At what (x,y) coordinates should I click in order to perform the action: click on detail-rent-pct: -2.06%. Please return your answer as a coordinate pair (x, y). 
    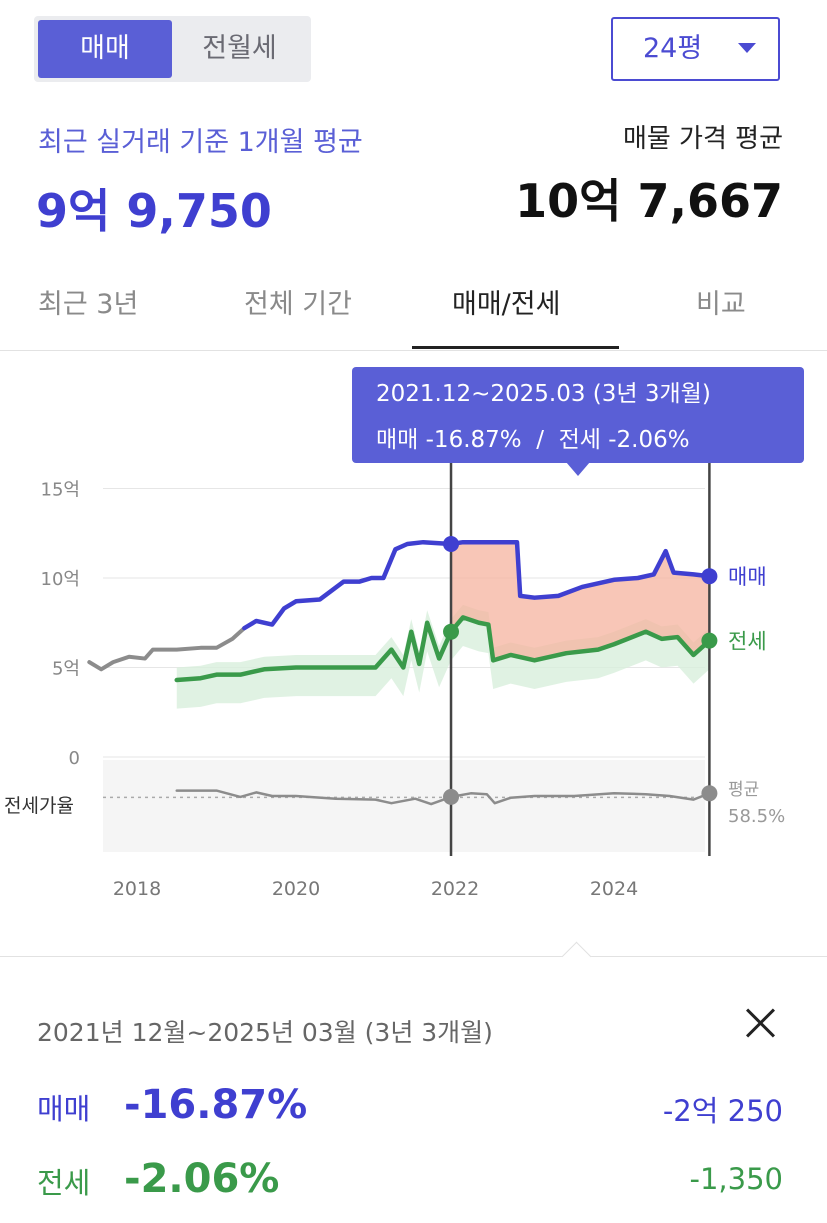
    Looking at the image, I should click on (202, 1179).